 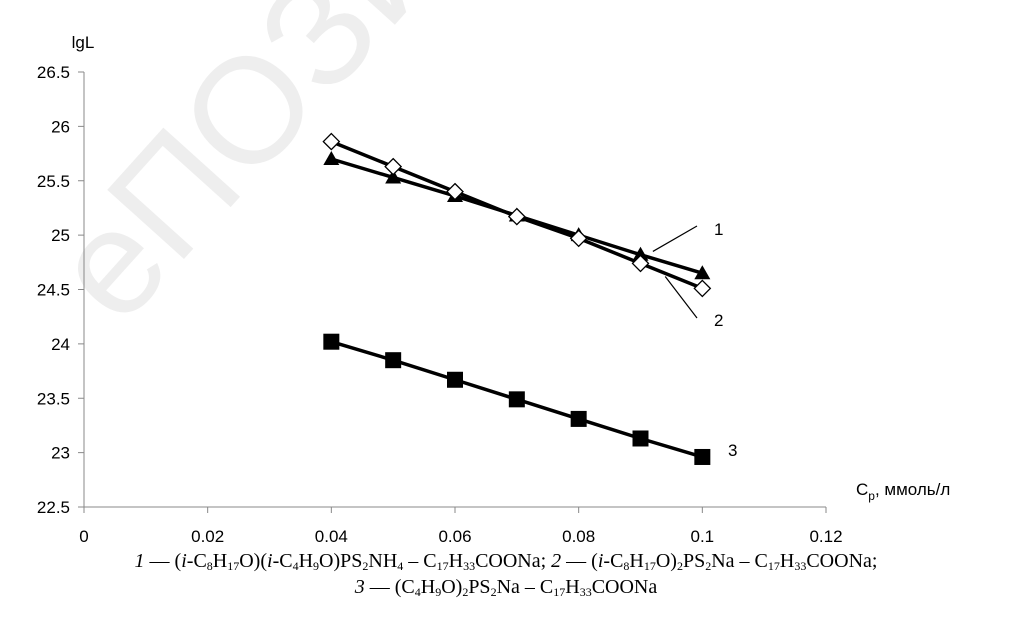 I want to click on caption-text: O)(, so click(x=253, y=561).